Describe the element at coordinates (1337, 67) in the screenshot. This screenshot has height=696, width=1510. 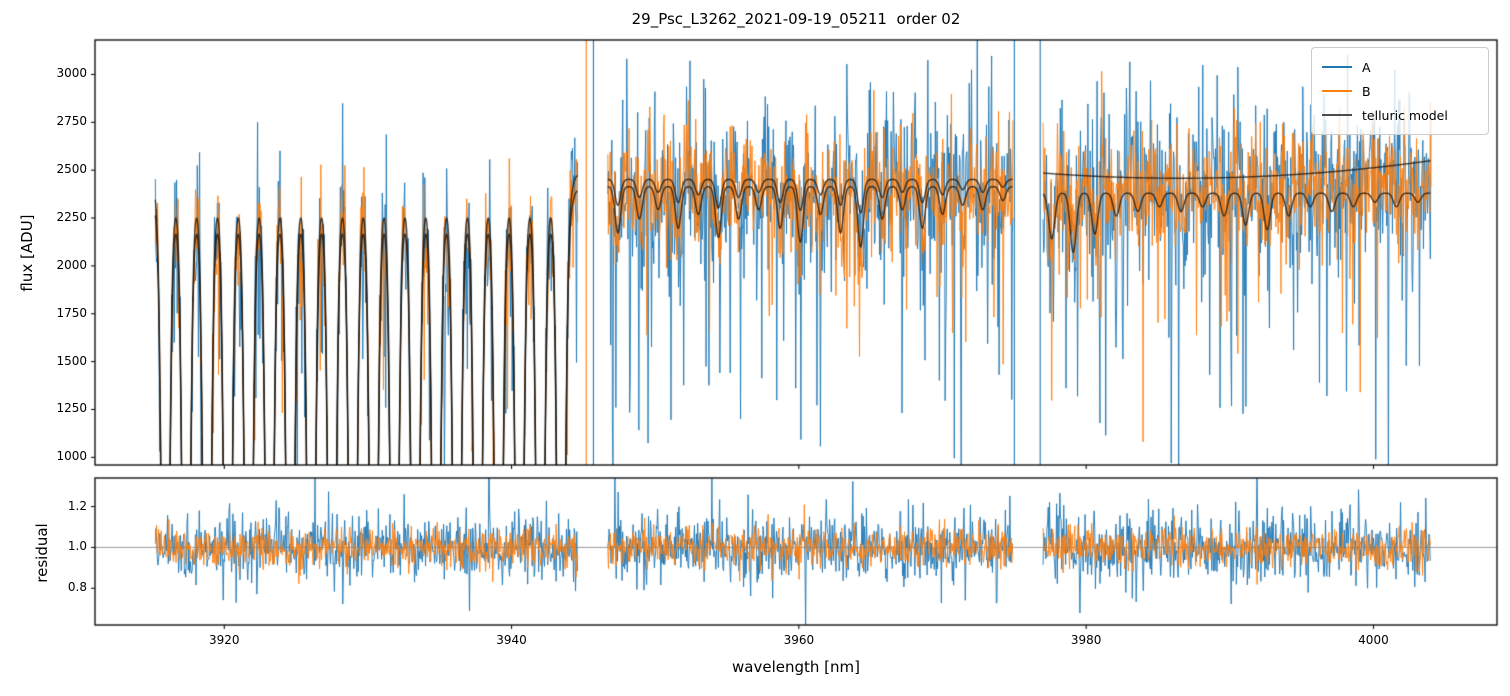
I see `legend-line-a-swatch` at that location.